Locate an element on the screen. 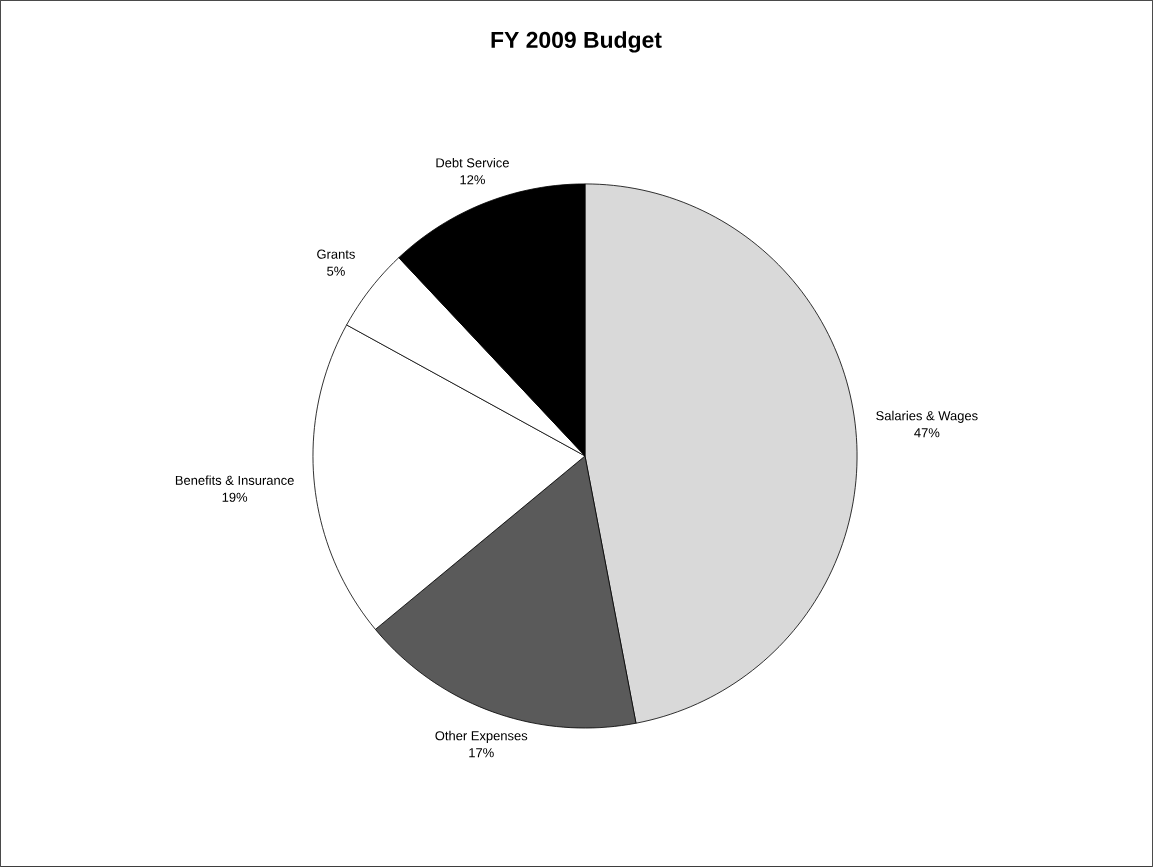  slice-label: Salaries & Wages is located at coordinates (927, 416).